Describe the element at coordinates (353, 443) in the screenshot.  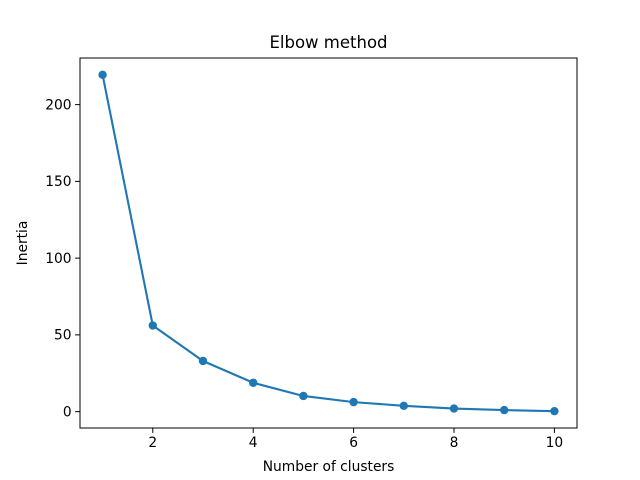
I see `x-tick-label: 6` at that location.